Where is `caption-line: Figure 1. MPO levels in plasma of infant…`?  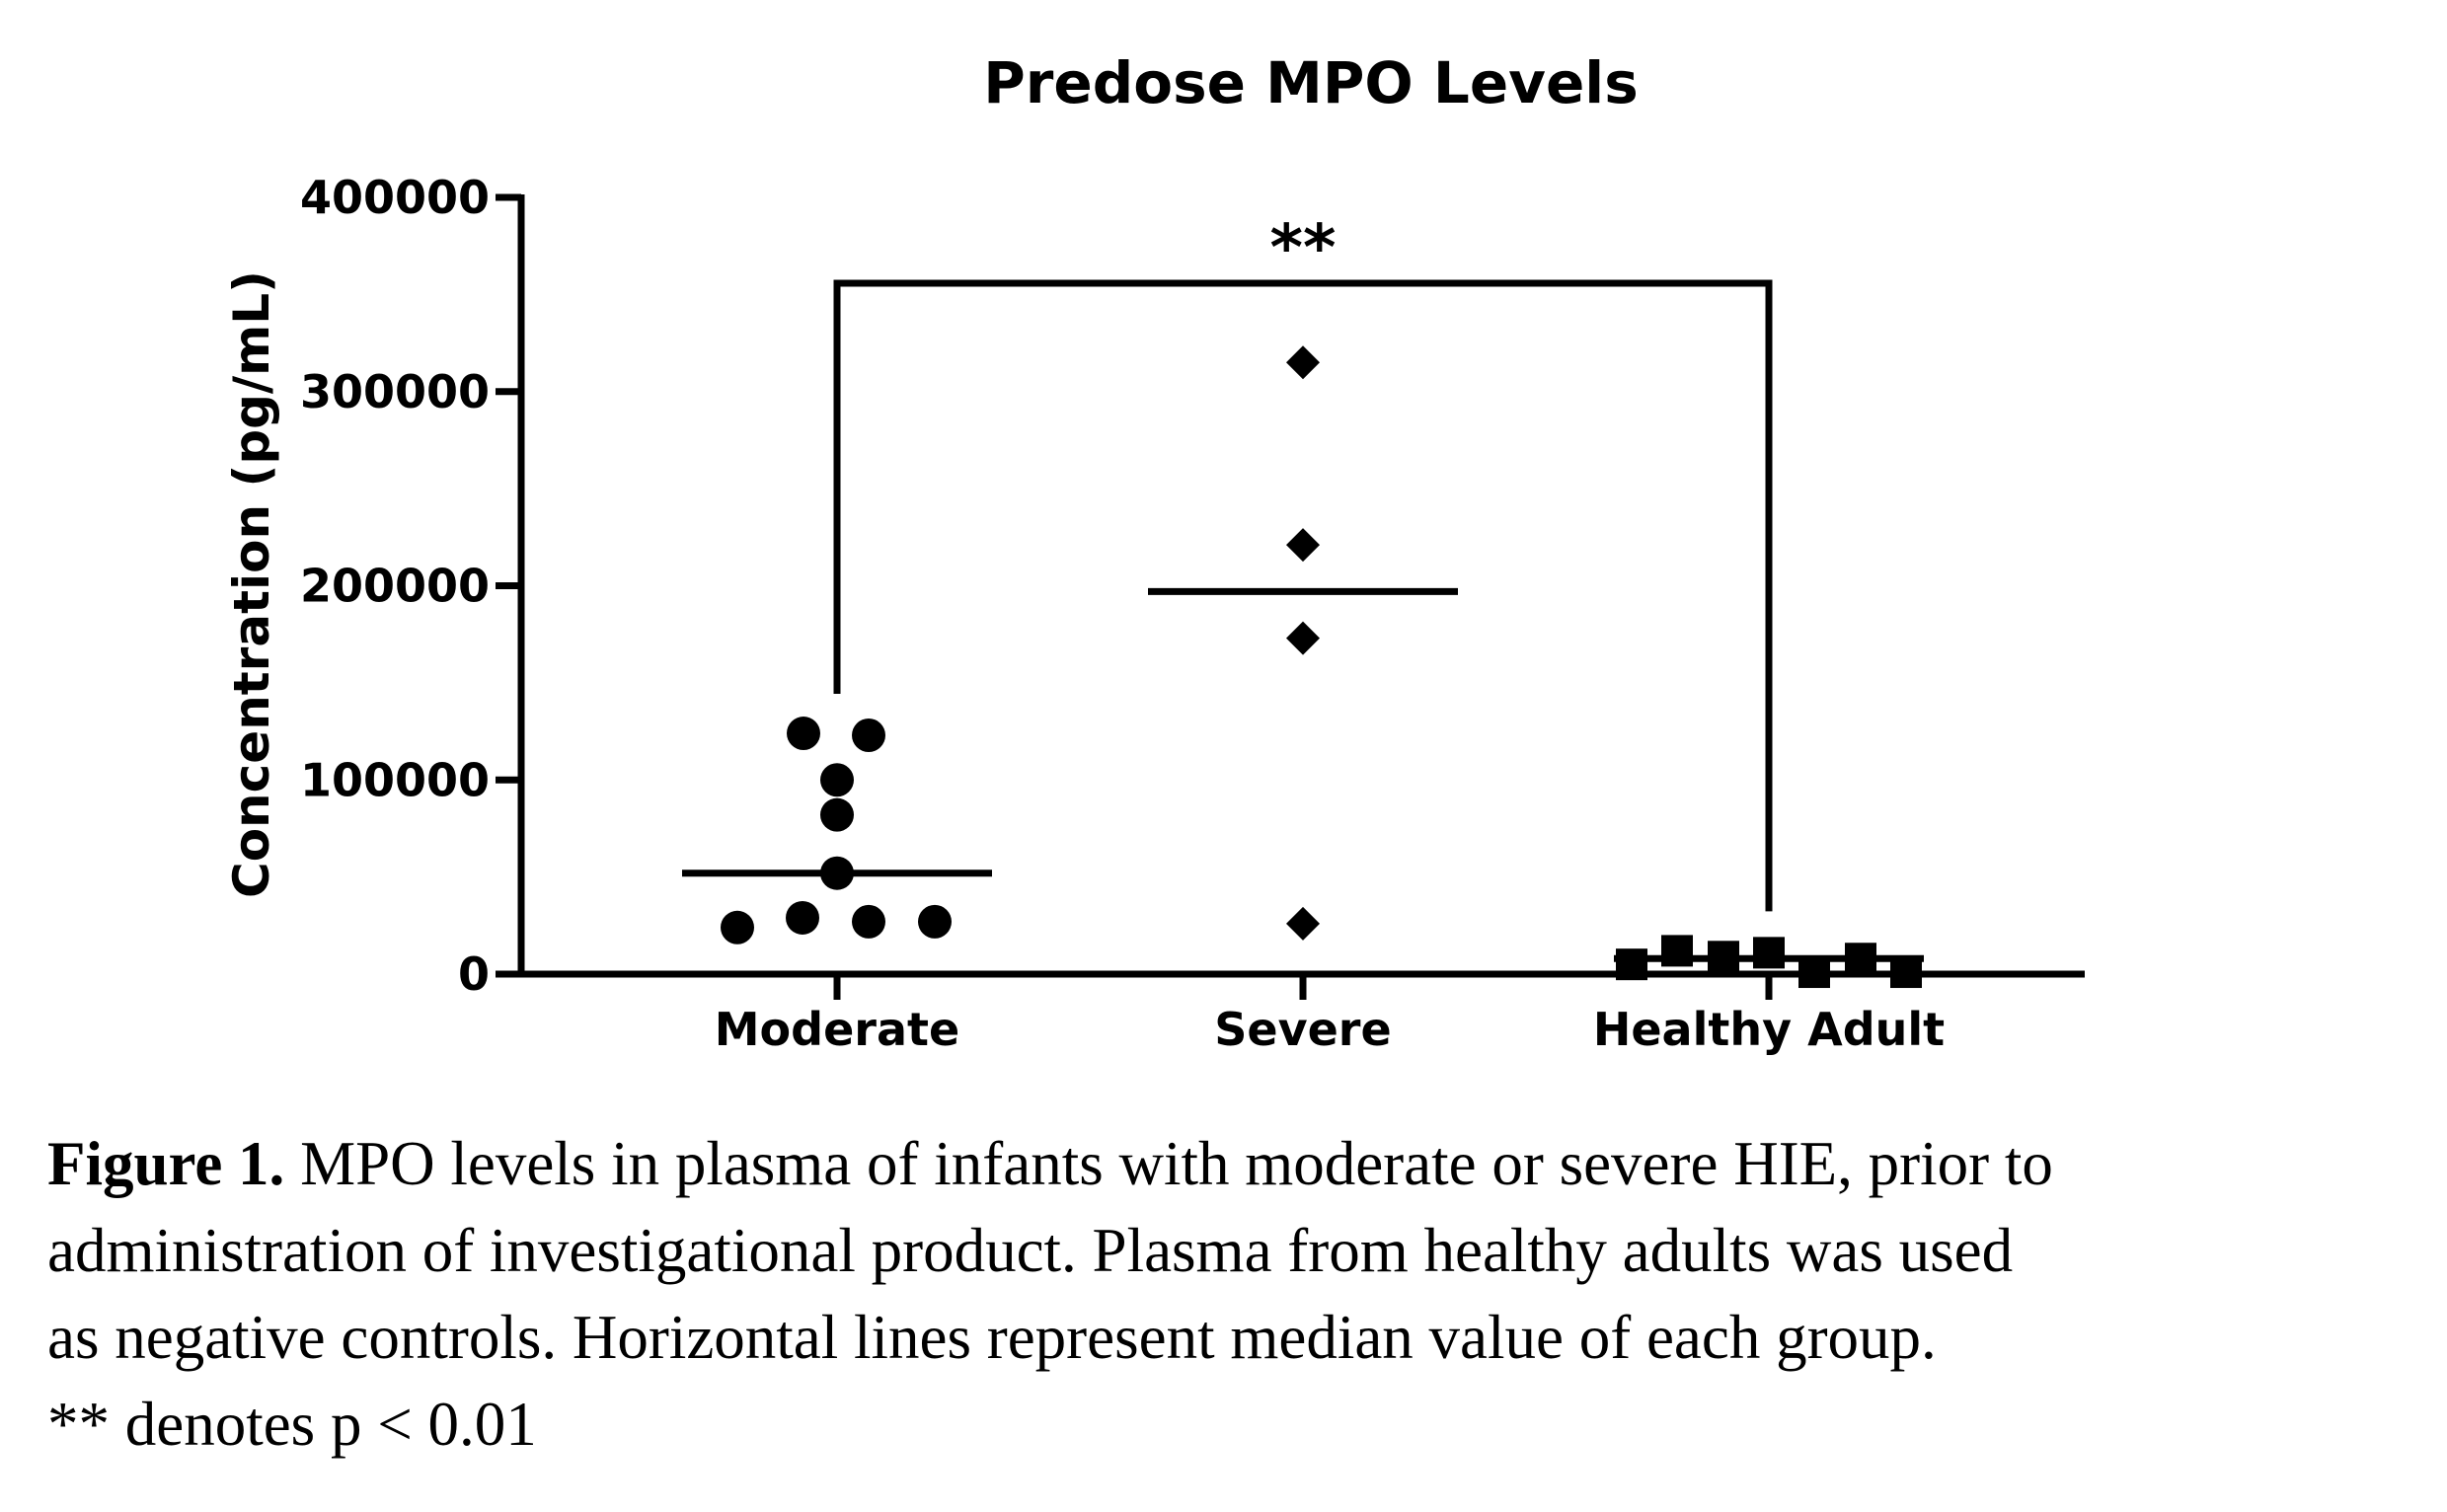 caption-line: Figure 1. MPO levels in plasma of infant… is located at coordinates (1050, 1163).